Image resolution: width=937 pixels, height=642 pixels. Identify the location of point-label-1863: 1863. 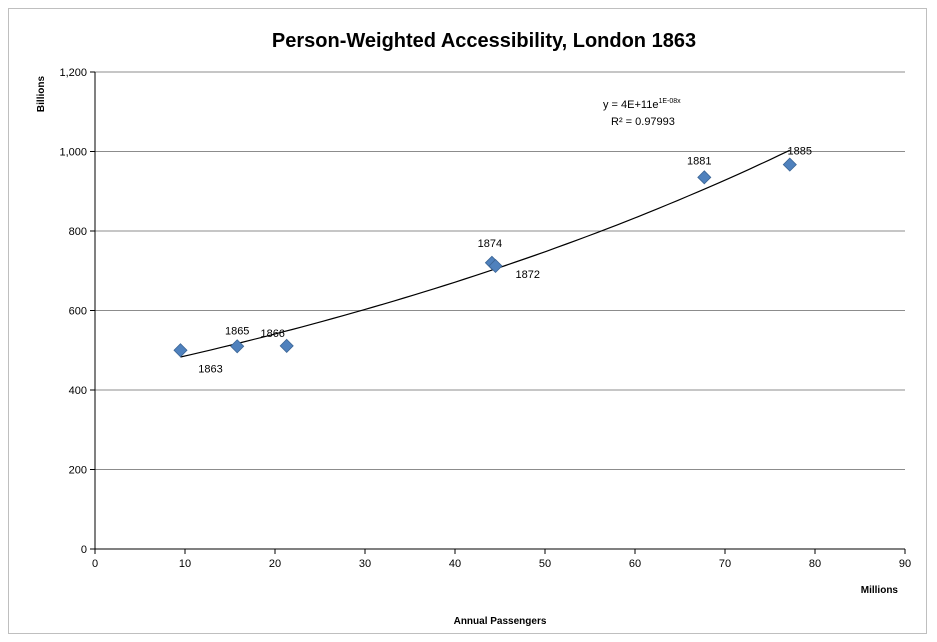
(210, 369).